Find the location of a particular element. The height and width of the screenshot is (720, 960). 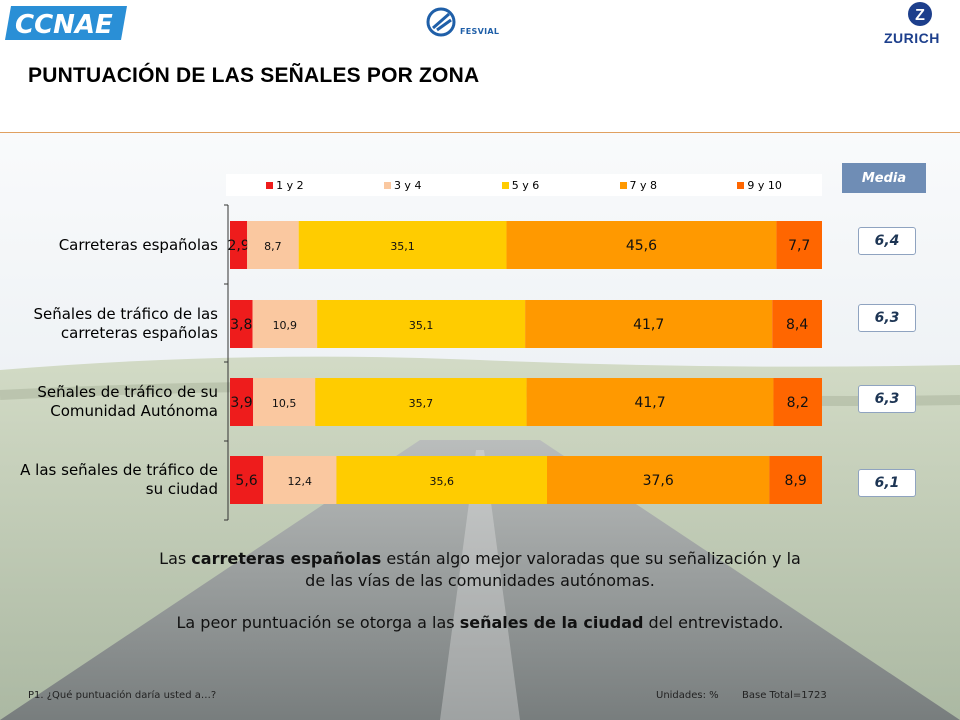

data-label: 8,9 is located at coordinates (796, 481).